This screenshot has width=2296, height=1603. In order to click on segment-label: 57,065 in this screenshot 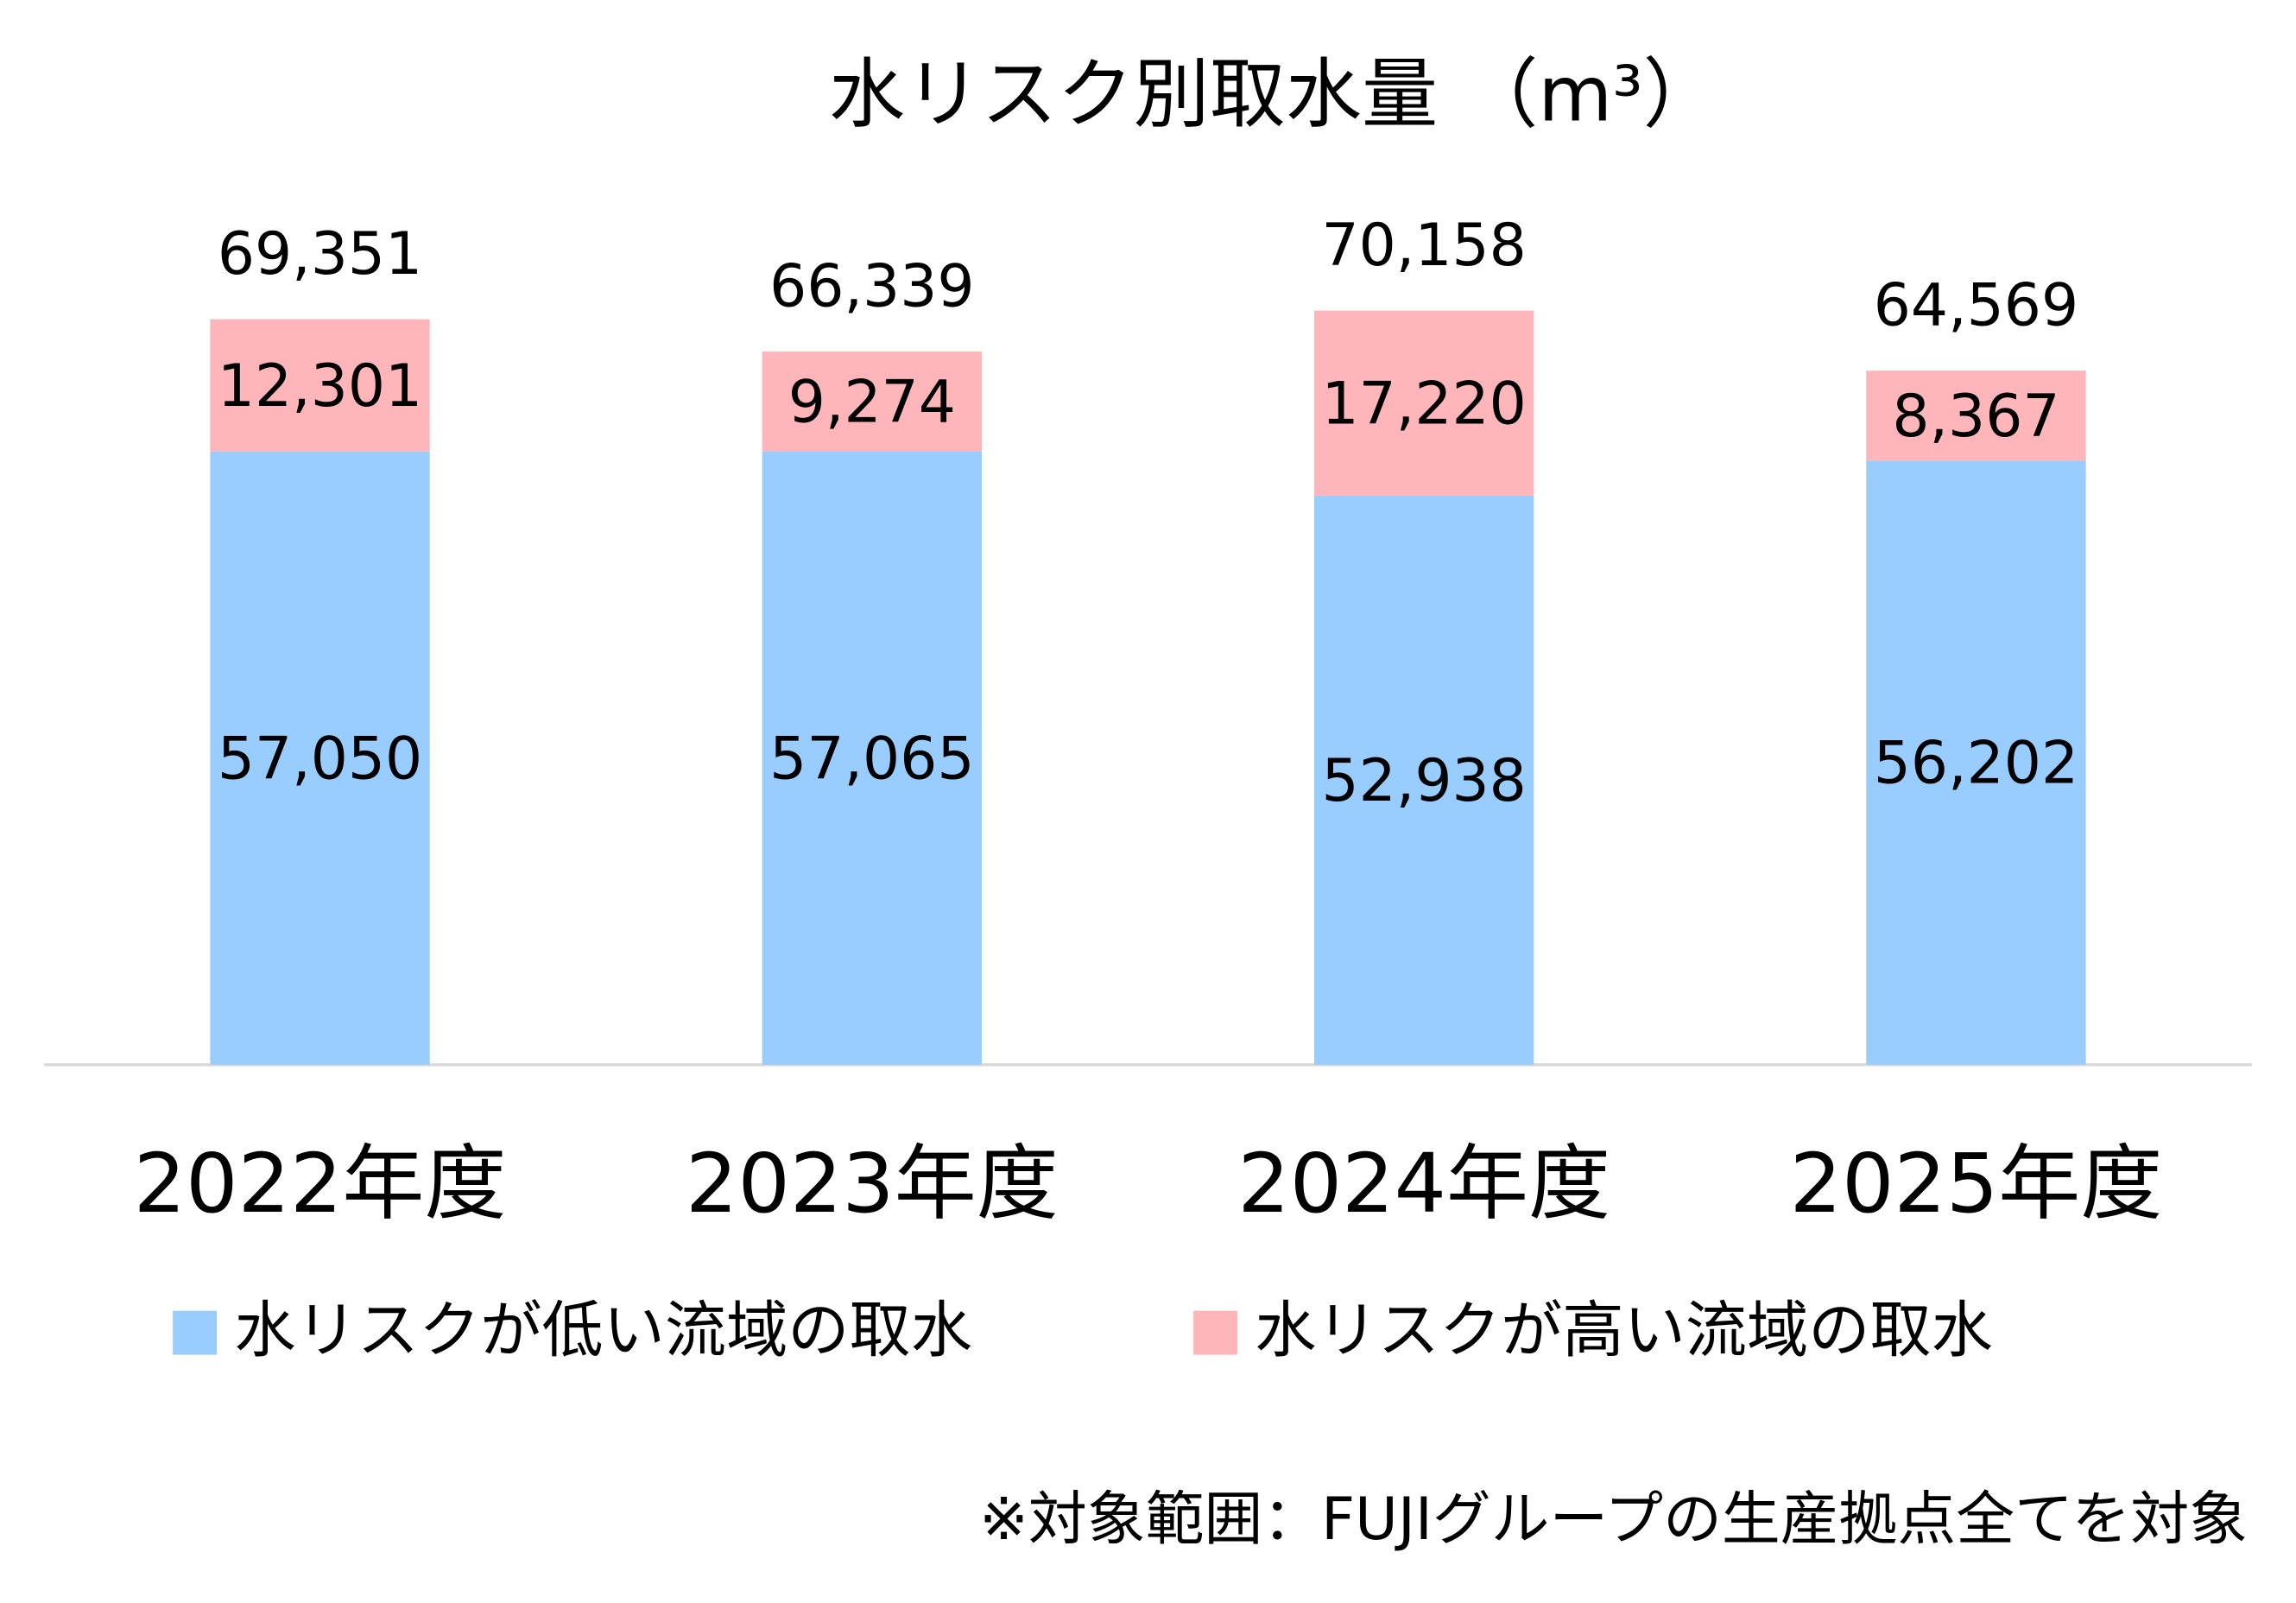, I will do `click(871, 758)`.